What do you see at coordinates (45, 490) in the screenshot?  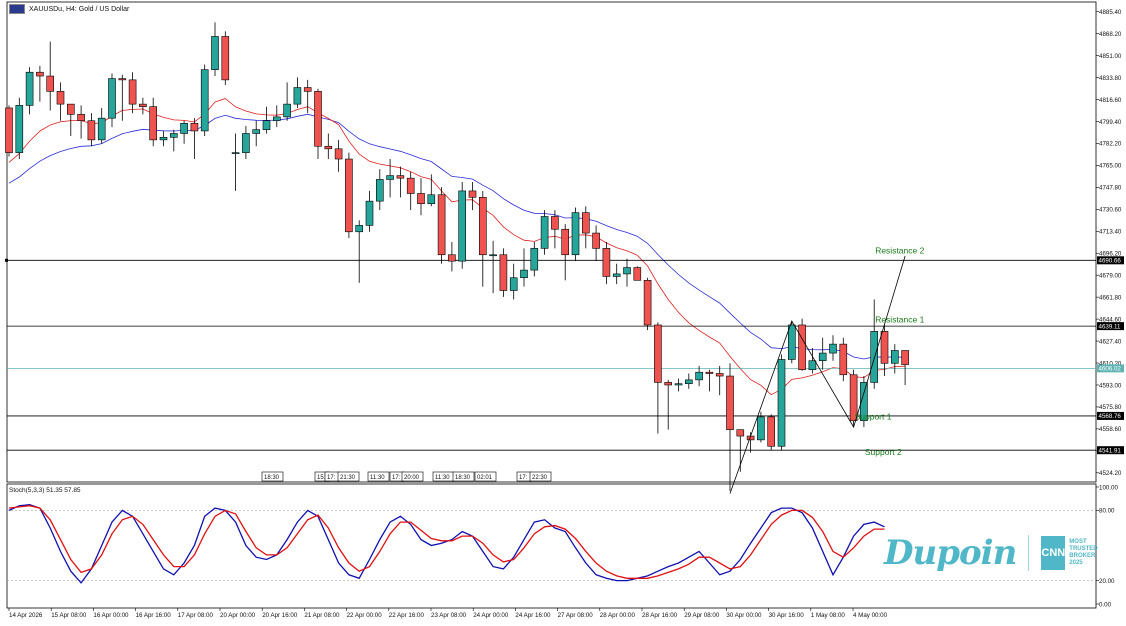 I see `stochastic-label: Stoch(5,3,3) 51.35 57.85` at bounding box center [45, 490].